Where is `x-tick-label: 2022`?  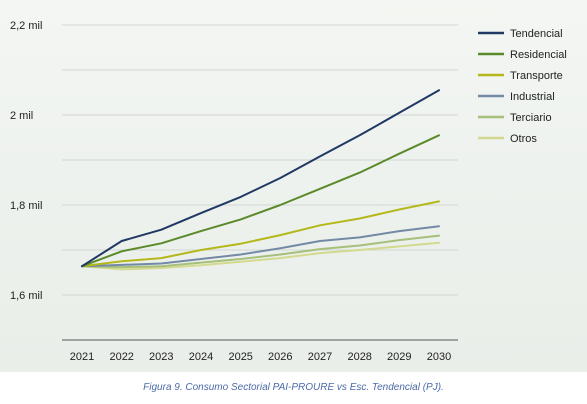
x-tick-label: 2022 is located at coordinates (121, 357).